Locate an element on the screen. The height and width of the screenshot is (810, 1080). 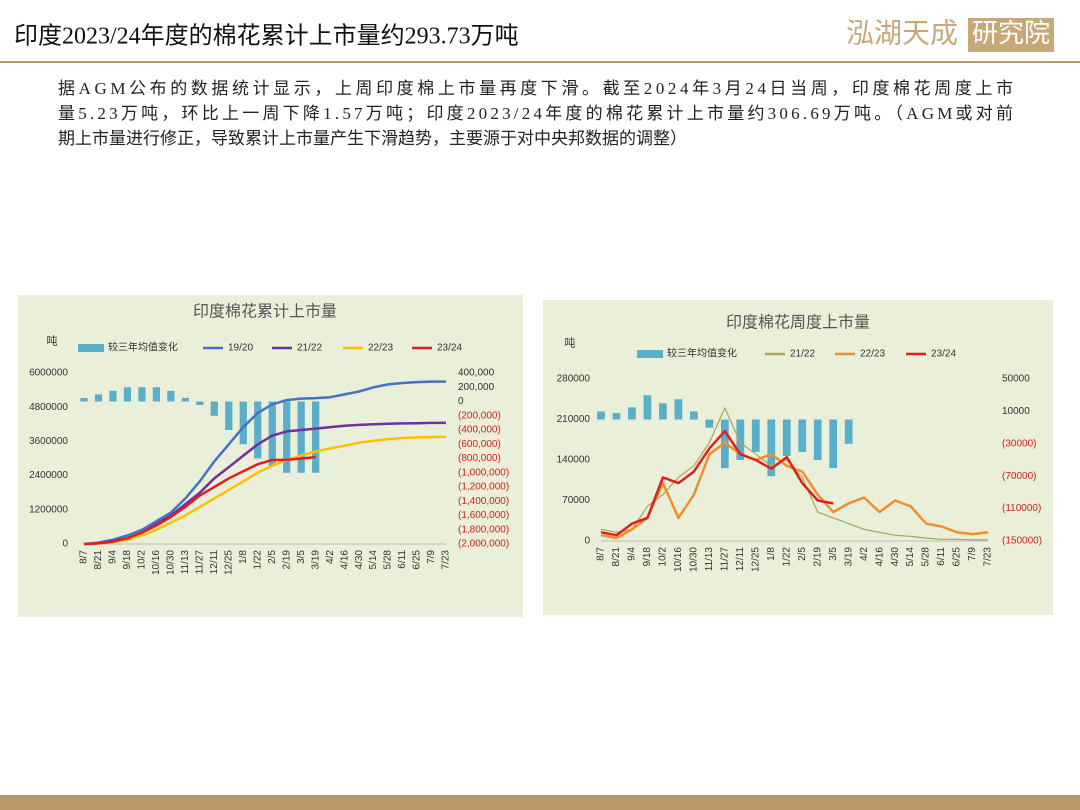
y2-tick-label: (110000) is located at coordinates (1021, 508).